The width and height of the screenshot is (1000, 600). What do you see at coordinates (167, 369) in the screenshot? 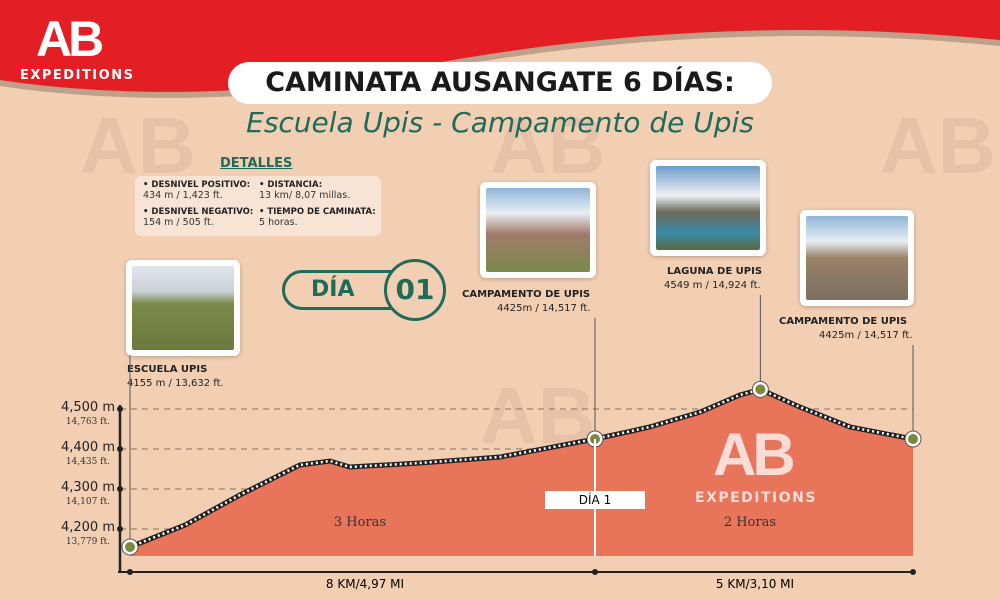
I see `point-name: ESCUELA UPIS` at bounding box center [167, 369].